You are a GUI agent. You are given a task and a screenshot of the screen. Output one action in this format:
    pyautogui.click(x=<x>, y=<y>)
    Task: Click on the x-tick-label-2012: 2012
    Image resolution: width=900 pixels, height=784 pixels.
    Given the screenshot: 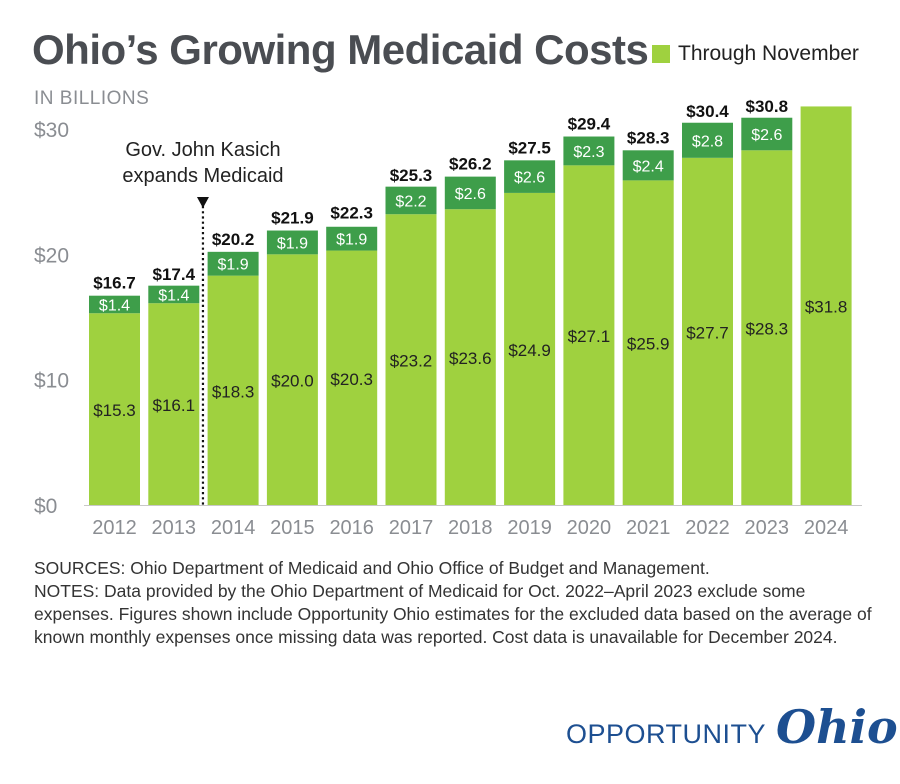 What is the action you would take?
    pyautogui.click(x=114, y=528)
    